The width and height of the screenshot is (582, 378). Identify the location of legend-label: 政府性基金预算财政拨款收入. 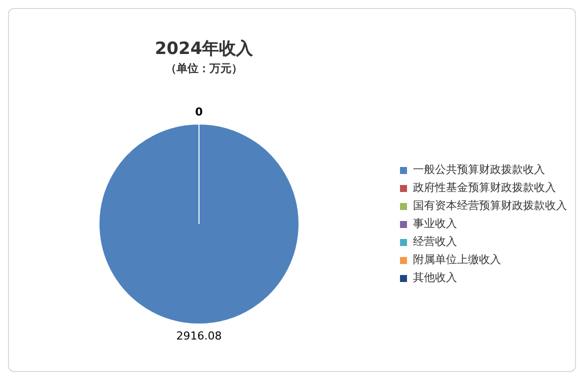
(484, 188).